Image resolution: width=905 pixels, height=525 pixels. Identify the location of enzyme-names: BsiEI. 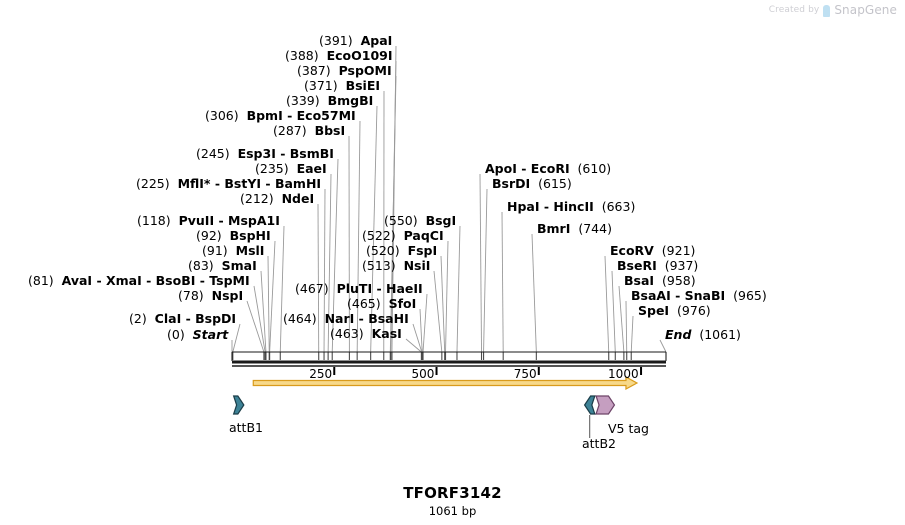
(363, 85).